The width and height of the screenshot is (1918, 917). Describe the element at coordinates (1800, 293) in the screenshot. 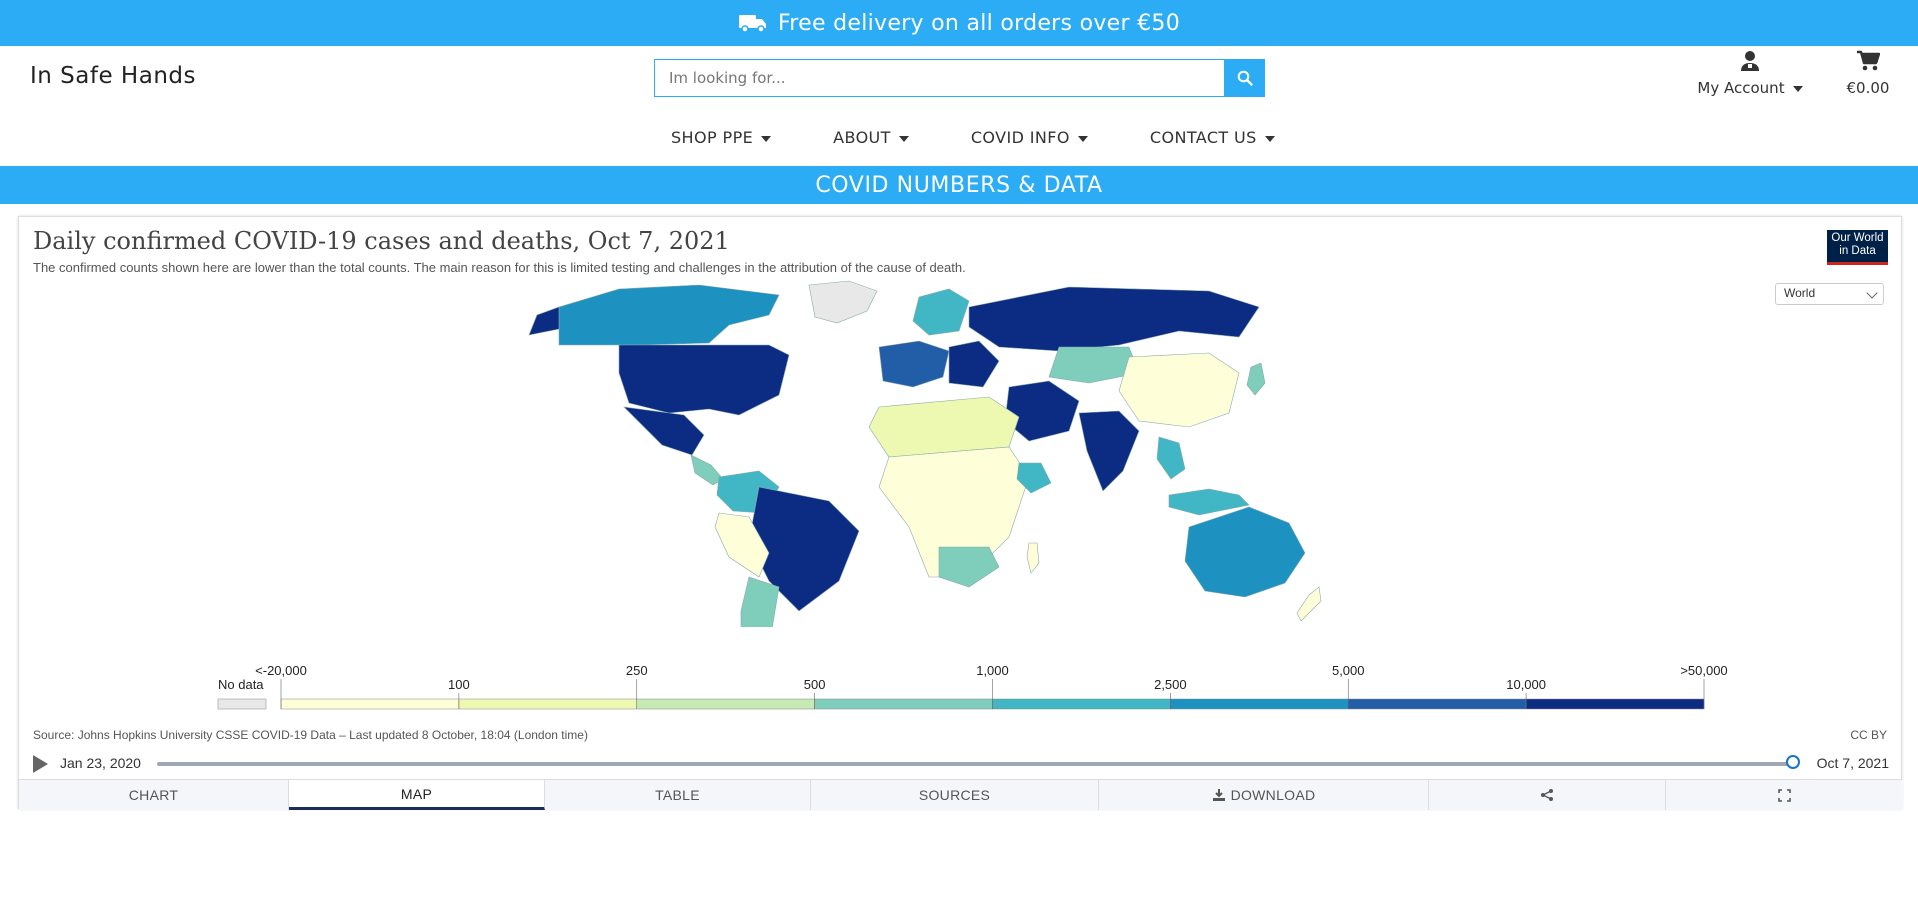

I see `region-select-value: World` at that location.